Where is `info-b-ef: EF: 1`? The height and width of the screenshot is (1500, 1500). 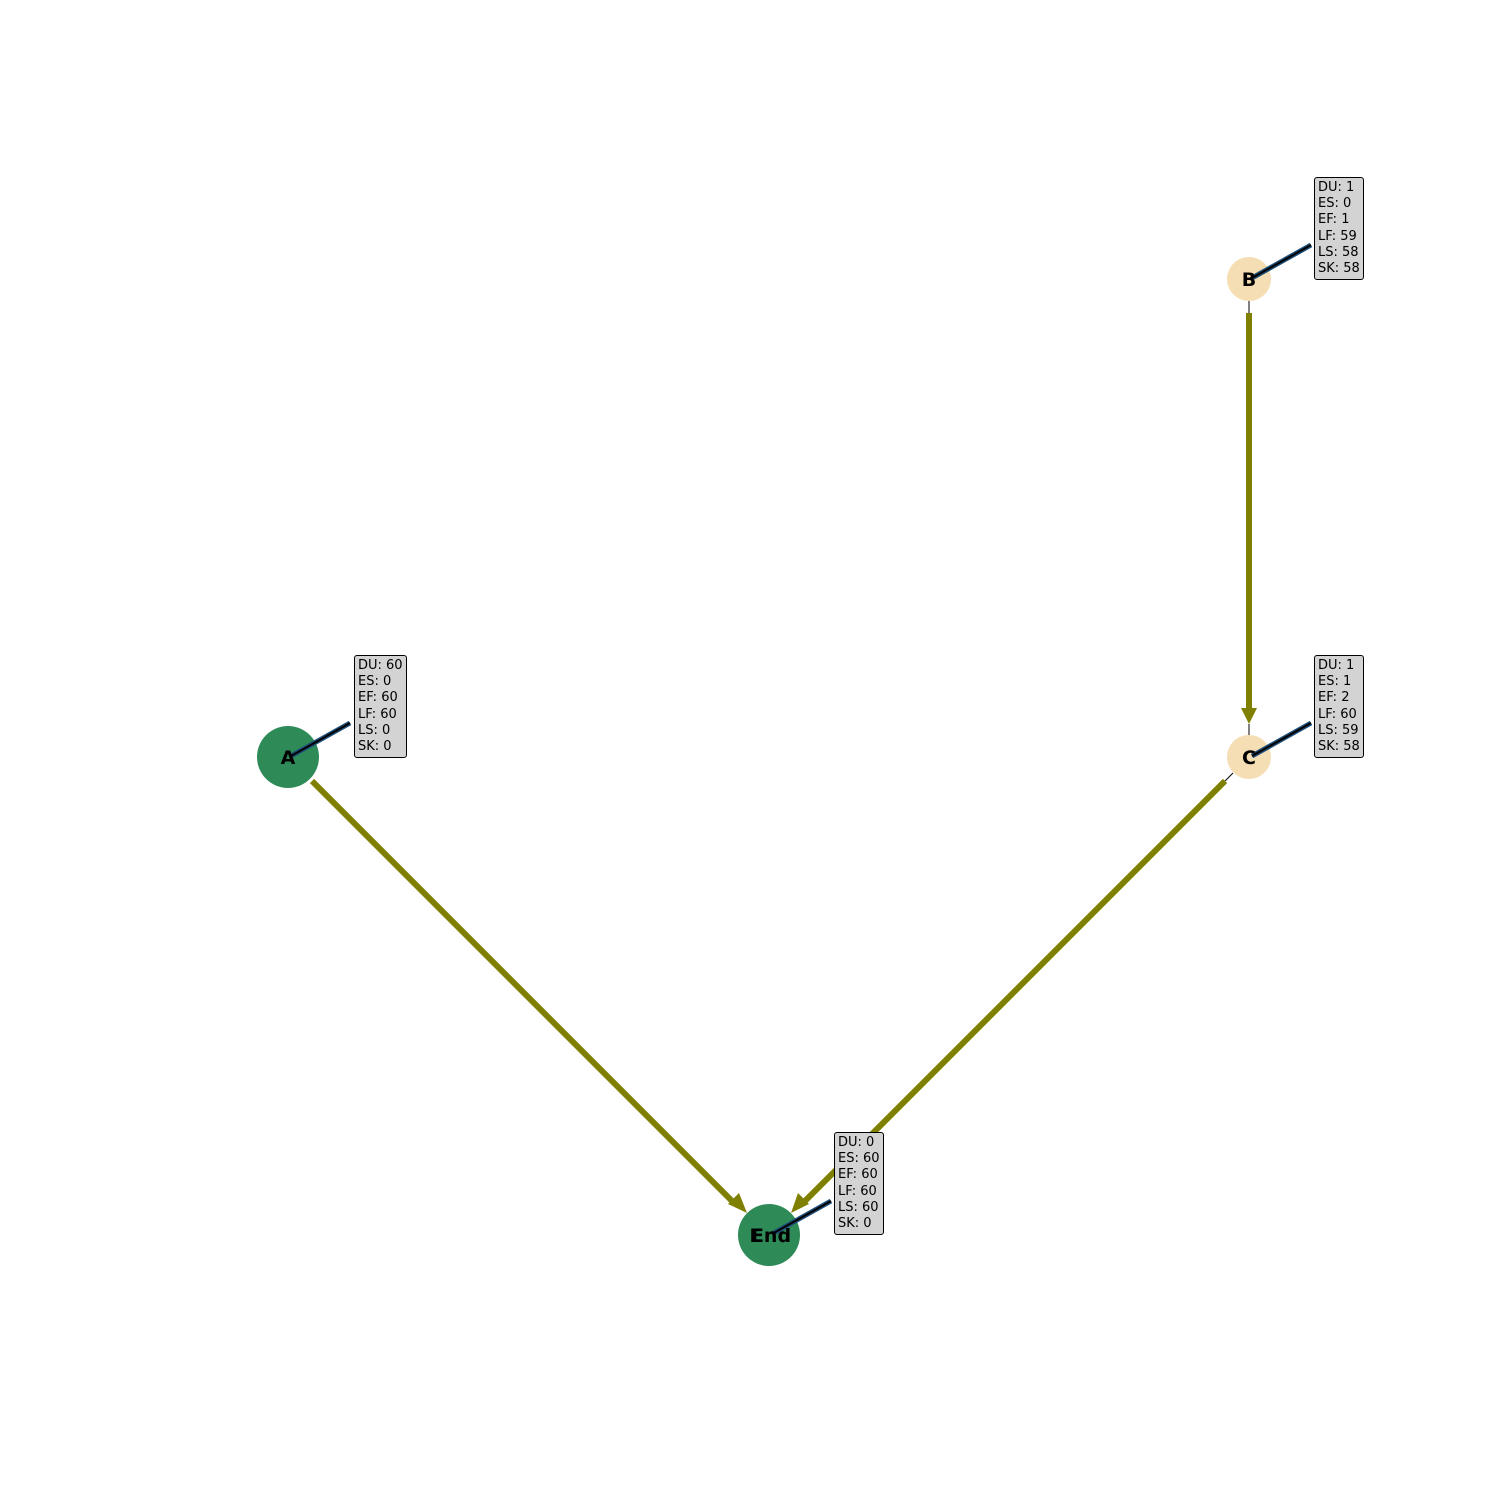
info-b-ef: EF: 1 is located at coordinates (1334, 220).